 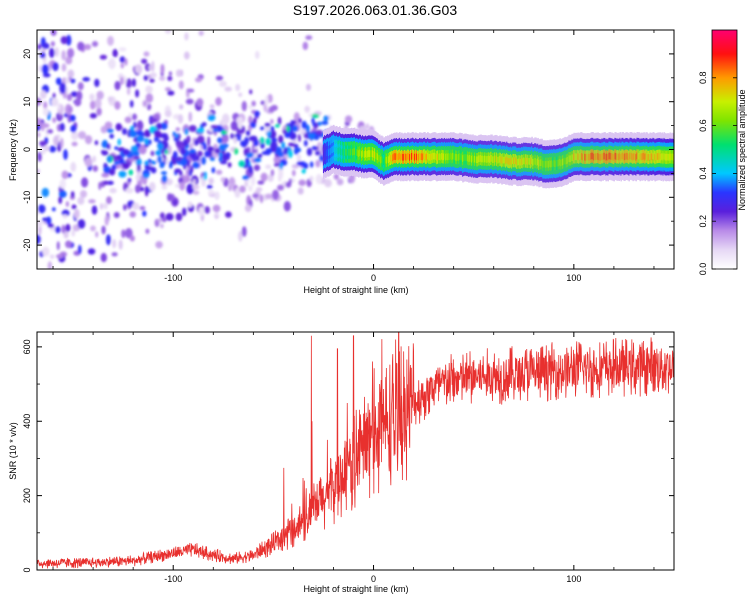 What do you see at coordinates (355, 290) in the screenshot?
I see `spectrogram-x-axis-label: Height of straight line (km)` at bounding box center [355, 290].